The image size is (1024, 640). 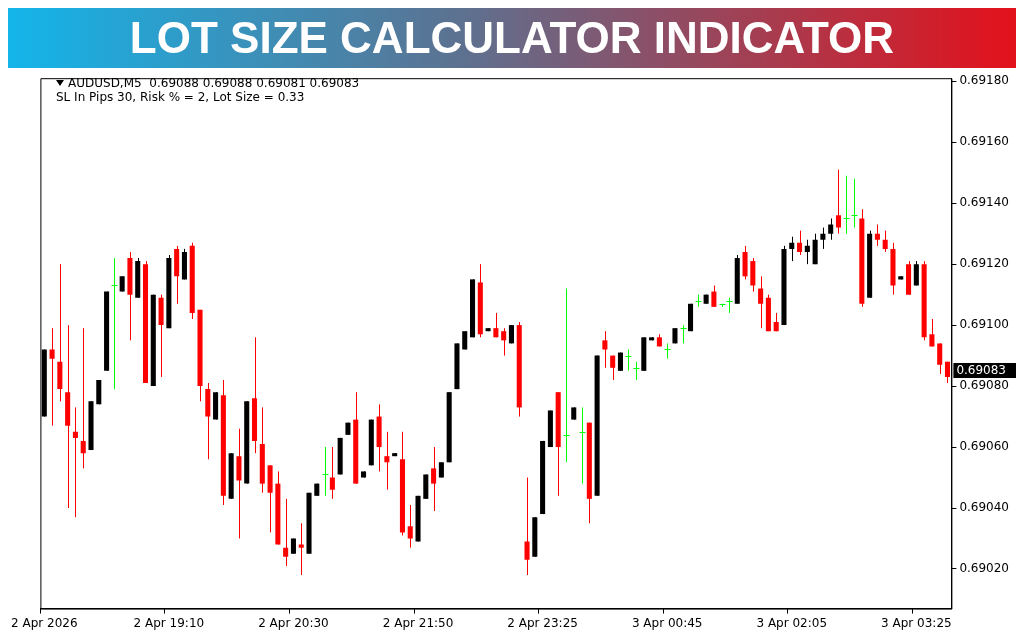 I want to click on y-tick-label: 0.69080, so click(x=984, y=385).